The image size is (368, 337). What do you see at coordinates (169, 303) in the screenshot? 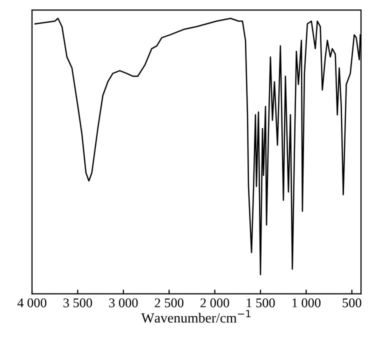
I see `x-tick-label: 2 500` at bounding box center [169, 303].